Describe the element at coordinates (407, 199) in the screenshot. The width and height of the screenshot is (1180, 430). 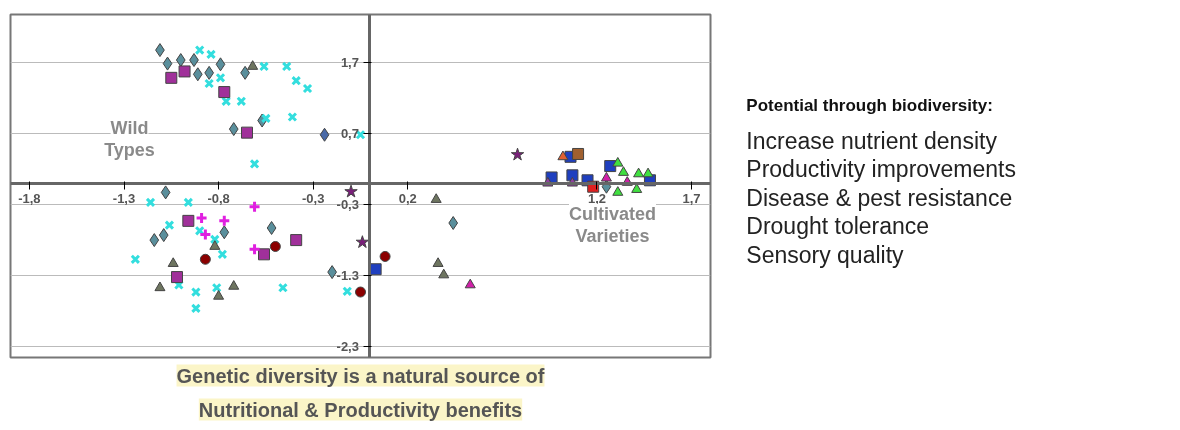
I see `x-tick-label: 0,2` at that location.